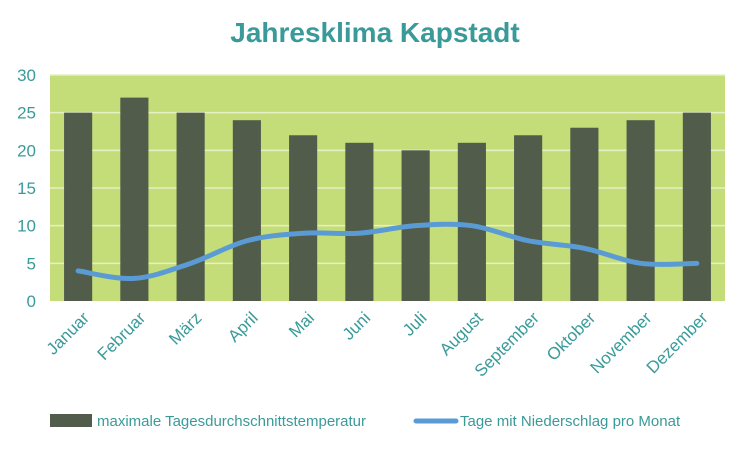  Describe the element at coordinates (26, 113) in the screenshot. I see `y-tick-label: 25` at that location.